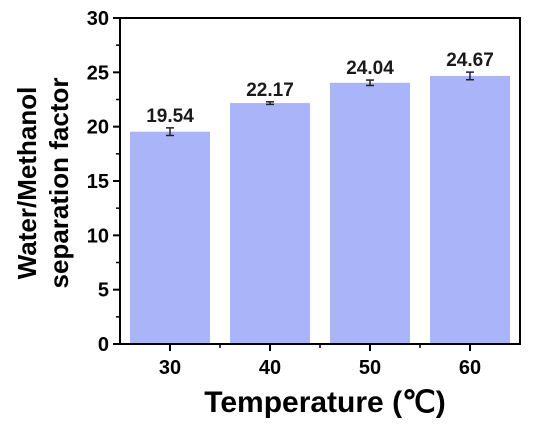 The height and width of the screenshot is (427, 550). What do you see at coordinates (325, 402) in the screenshot?
I see `x-axis-title: Temperature (℃)` at bounding box center [325, 402].